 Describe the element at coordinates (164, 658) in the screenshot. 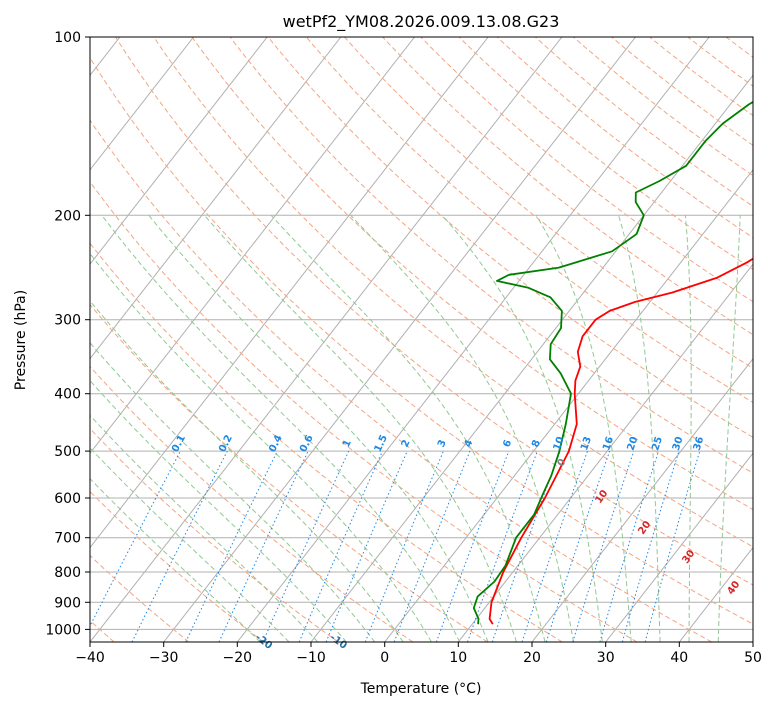

I see `x-tick-label: −30` at that location.